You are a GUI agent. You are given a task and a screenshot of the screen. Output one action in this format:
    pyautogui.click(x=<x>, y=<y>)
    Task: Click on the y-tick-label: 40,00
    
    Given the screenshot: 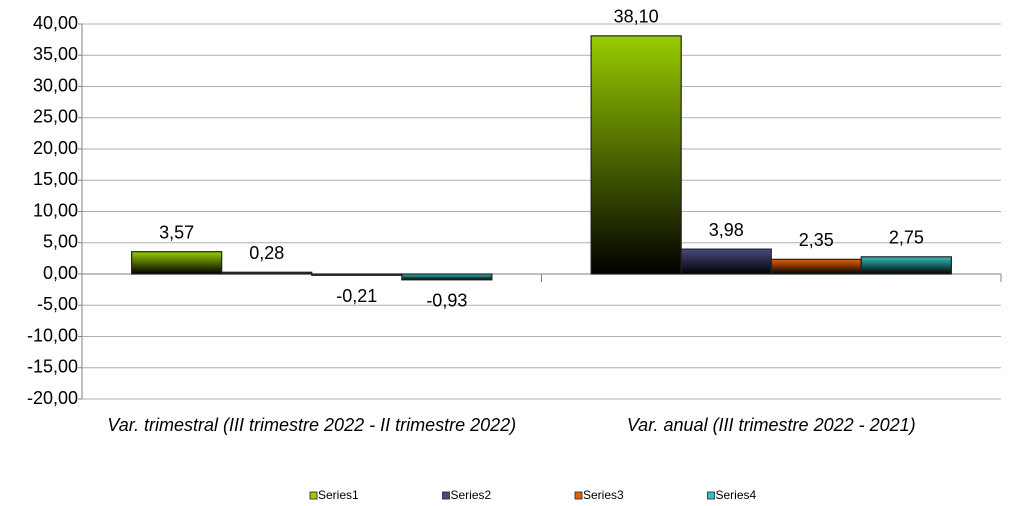 What is the action you would take?
    pyautogui.click(x=55, y=23)
    